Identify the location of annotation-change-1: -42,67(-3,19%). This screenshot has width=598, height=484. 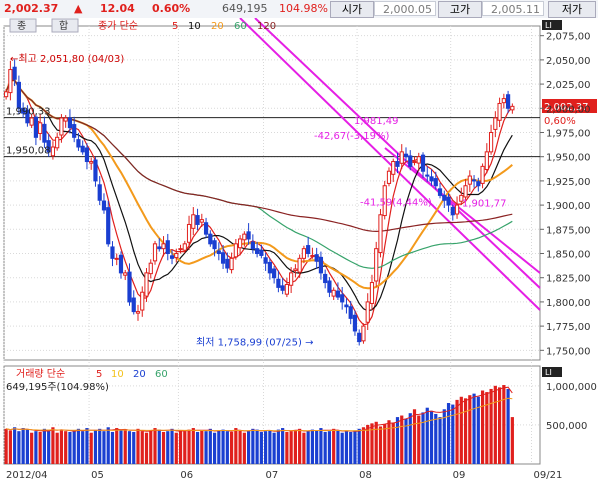
(352, 136).